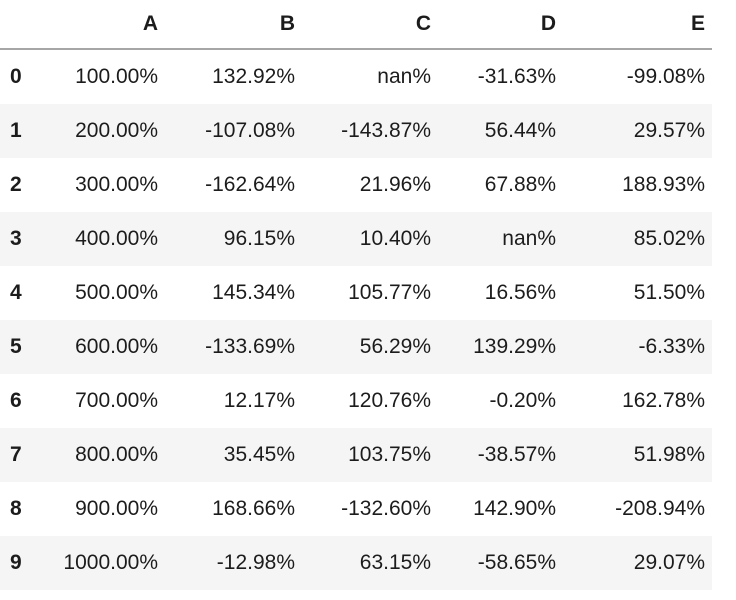 The width and height of the screenshot is (736, 600). What do you see at coordinates (250, 130) in the screenshot?
I see `cell: -107.08%` at bounding box center [250, 130].